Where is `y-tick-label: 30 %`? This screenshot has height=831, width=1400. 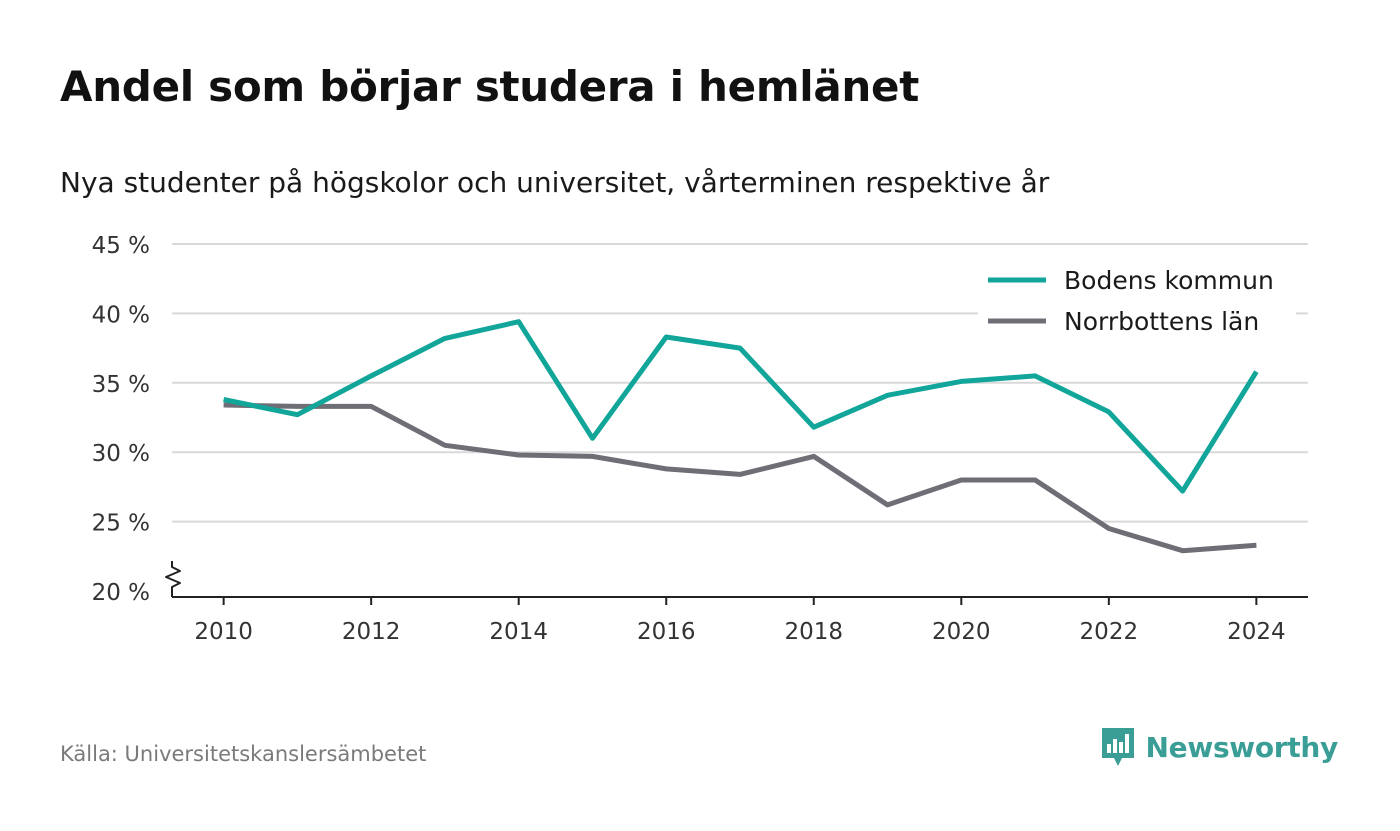
y-tick-label: 30 % is located at coordinates (121, 454).